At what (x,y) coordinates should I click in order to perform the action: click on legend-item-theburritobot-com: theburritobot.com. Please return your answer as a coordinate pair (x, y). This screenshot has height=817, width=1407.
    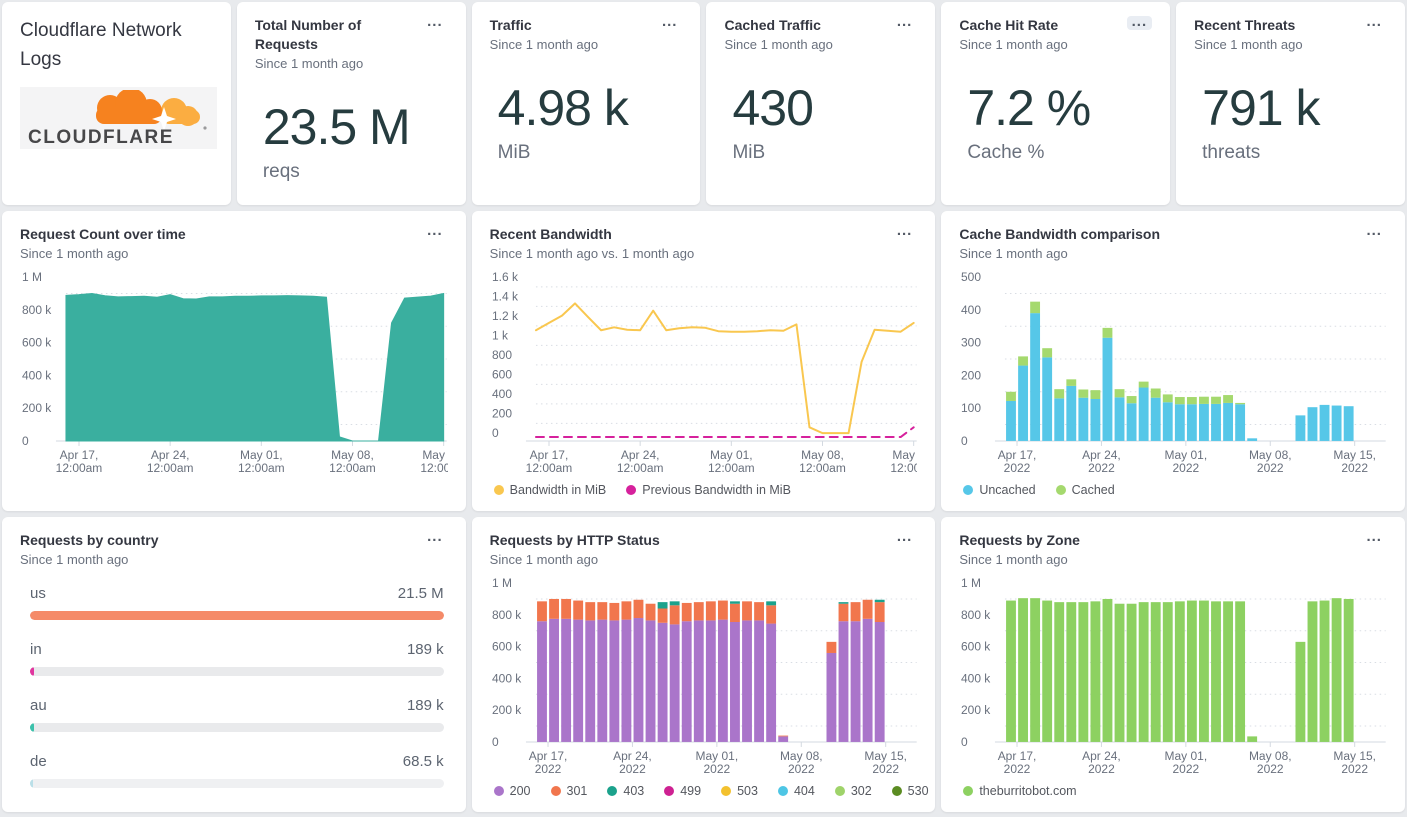
    Looking at the image, I should click on (1020, 791).